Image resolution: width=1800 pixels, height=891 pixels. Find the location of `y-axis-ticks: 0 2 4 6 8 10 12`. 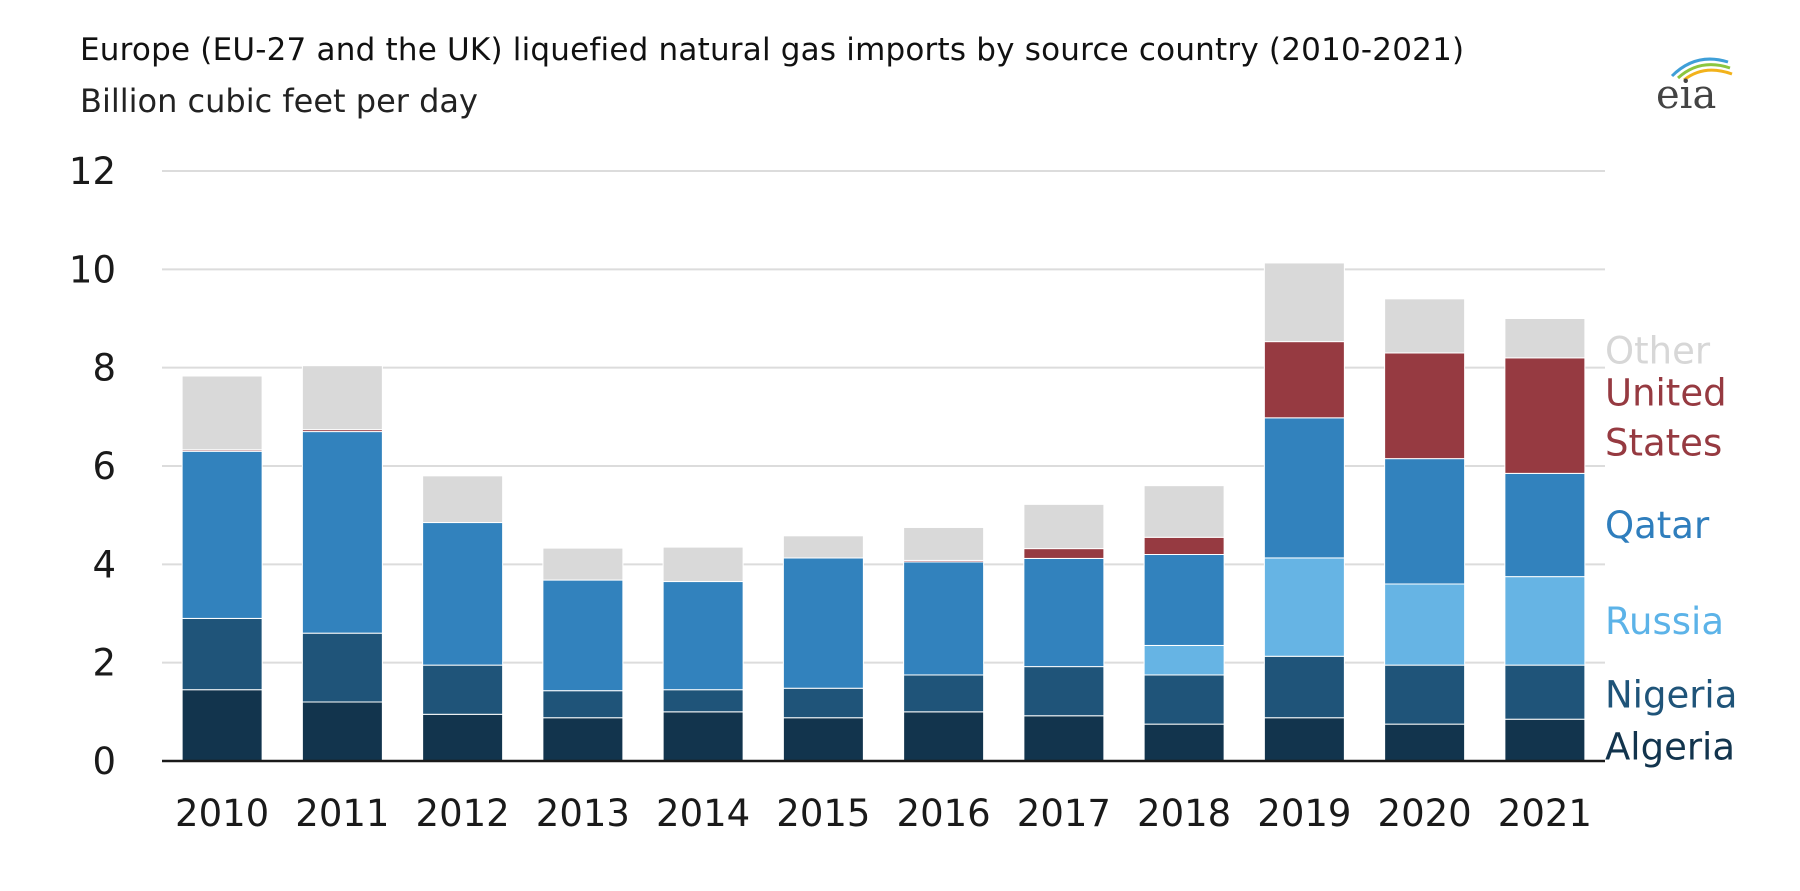

y-axis-ticks: 0 2 4 6 8 10 12 is located at coordinates (92, 466).